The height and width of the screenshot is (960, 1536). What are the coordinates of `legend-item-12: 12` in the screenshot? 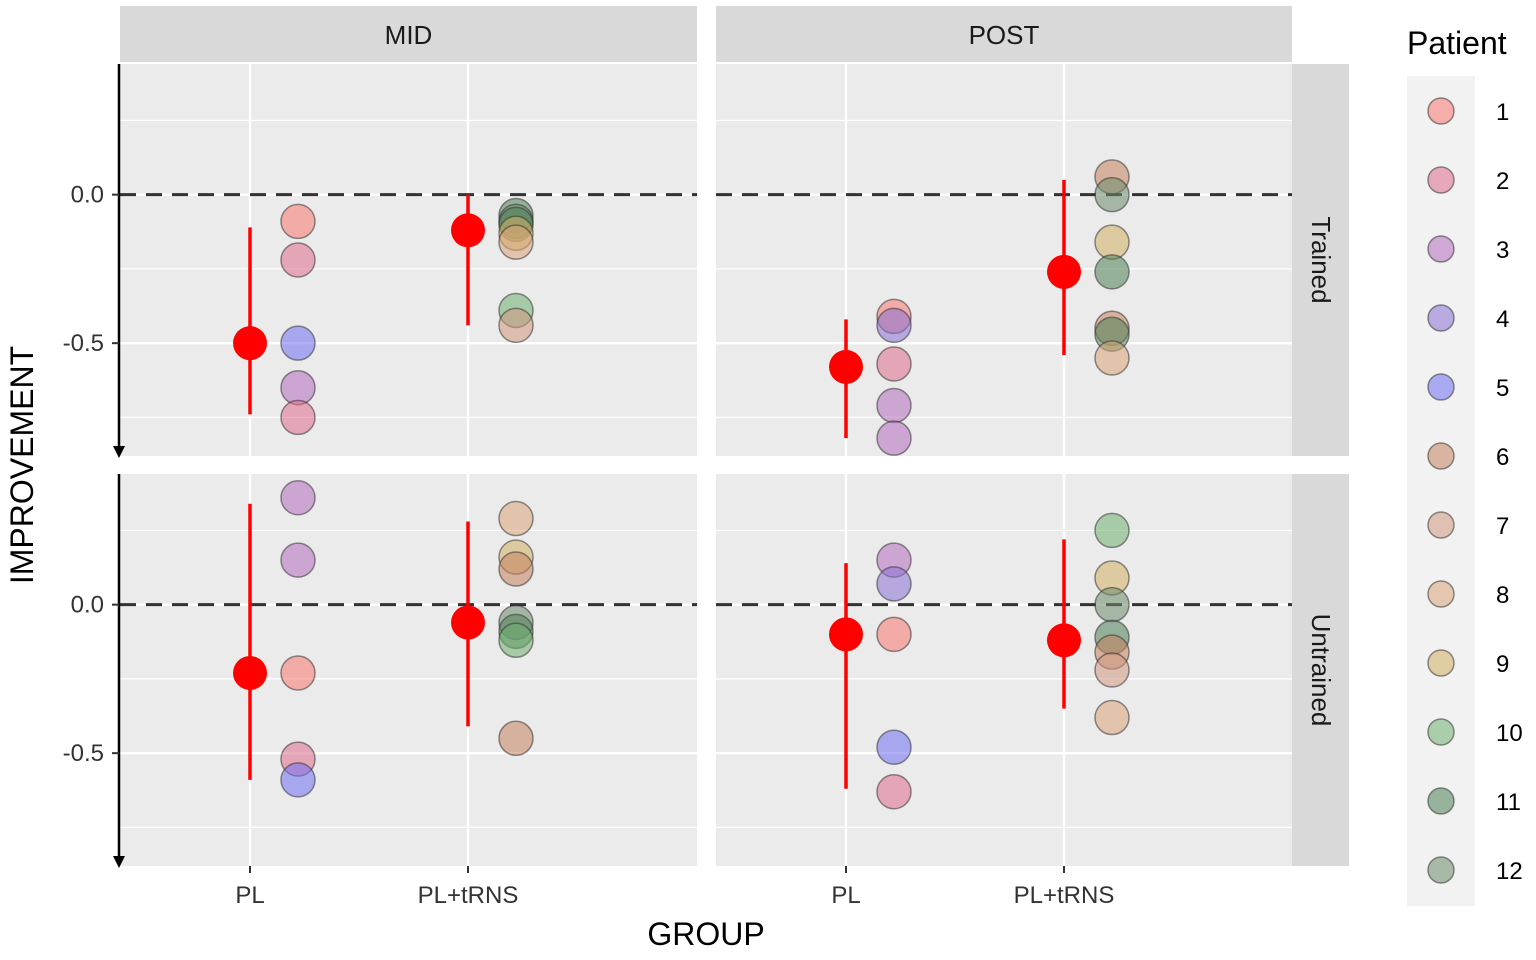 It's located at (1475, 870).